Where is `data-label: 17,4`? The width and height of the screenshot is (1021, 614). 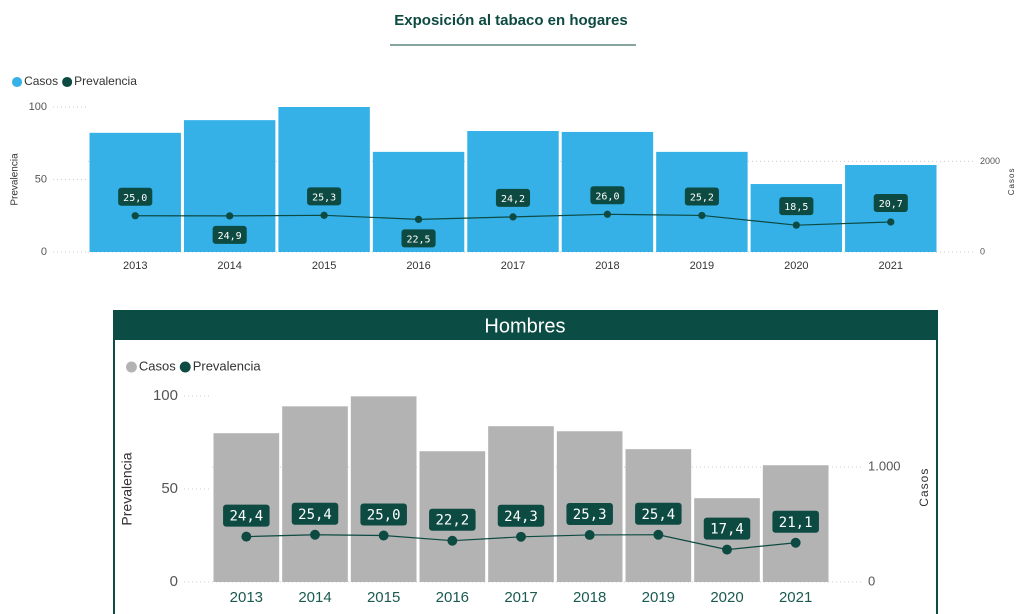
data-label: 17,4 is located at coordinates (727, 530).